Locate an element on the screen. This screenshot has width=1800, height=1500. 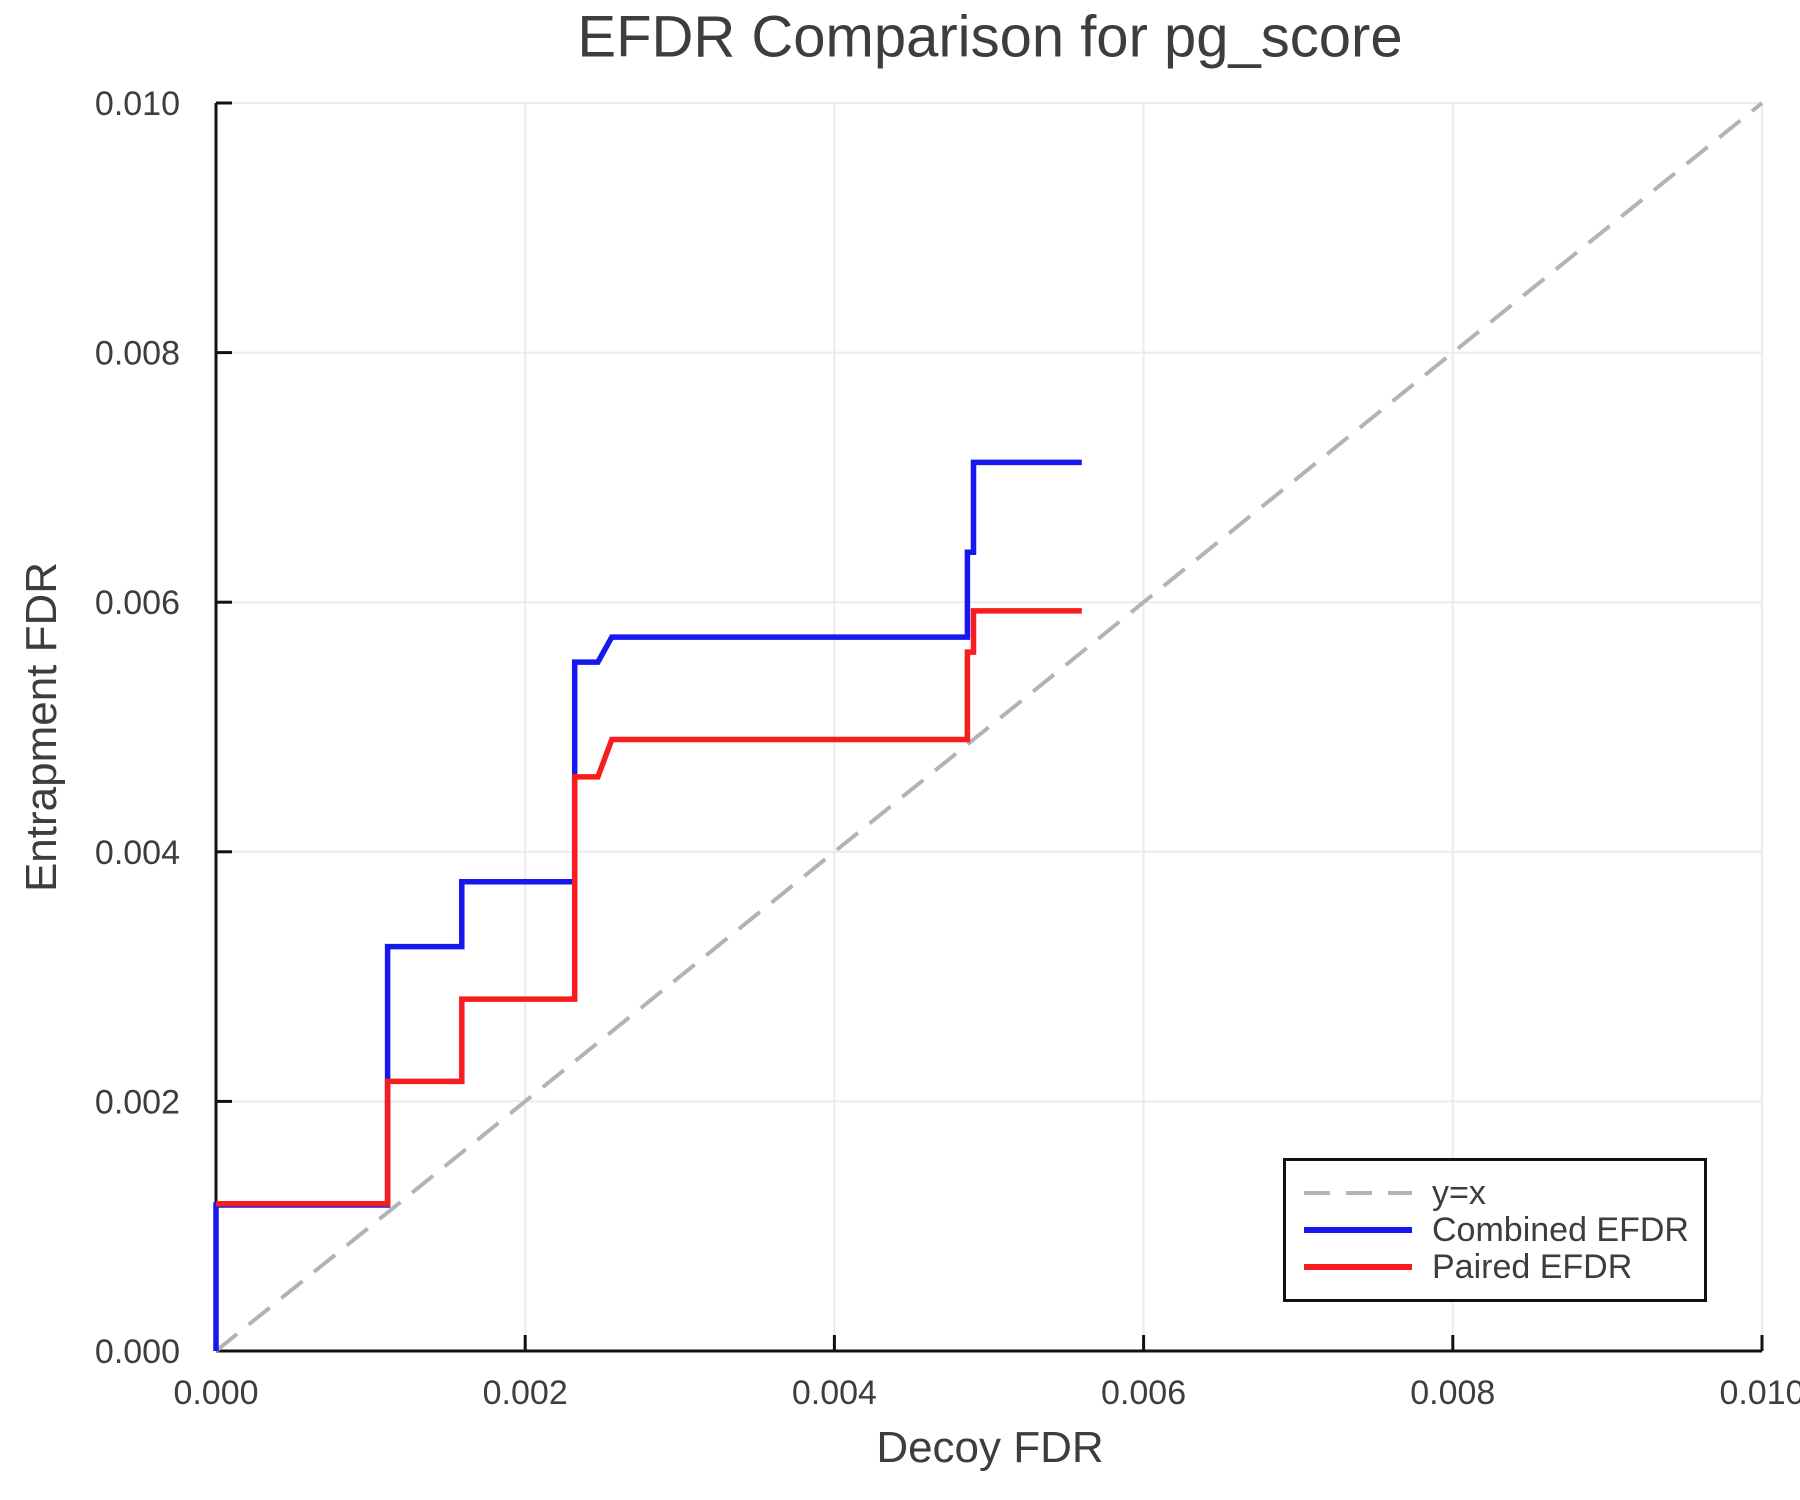
x-tick-label: 0.000 is located at coordinates (215, 1393).